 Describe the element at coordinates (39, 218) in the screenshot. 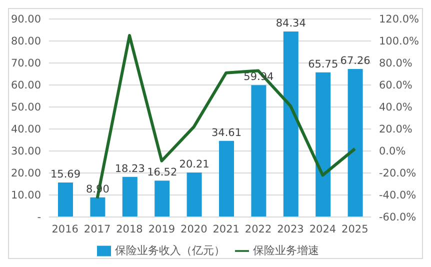

I see `y-tick-label: -` at that location.